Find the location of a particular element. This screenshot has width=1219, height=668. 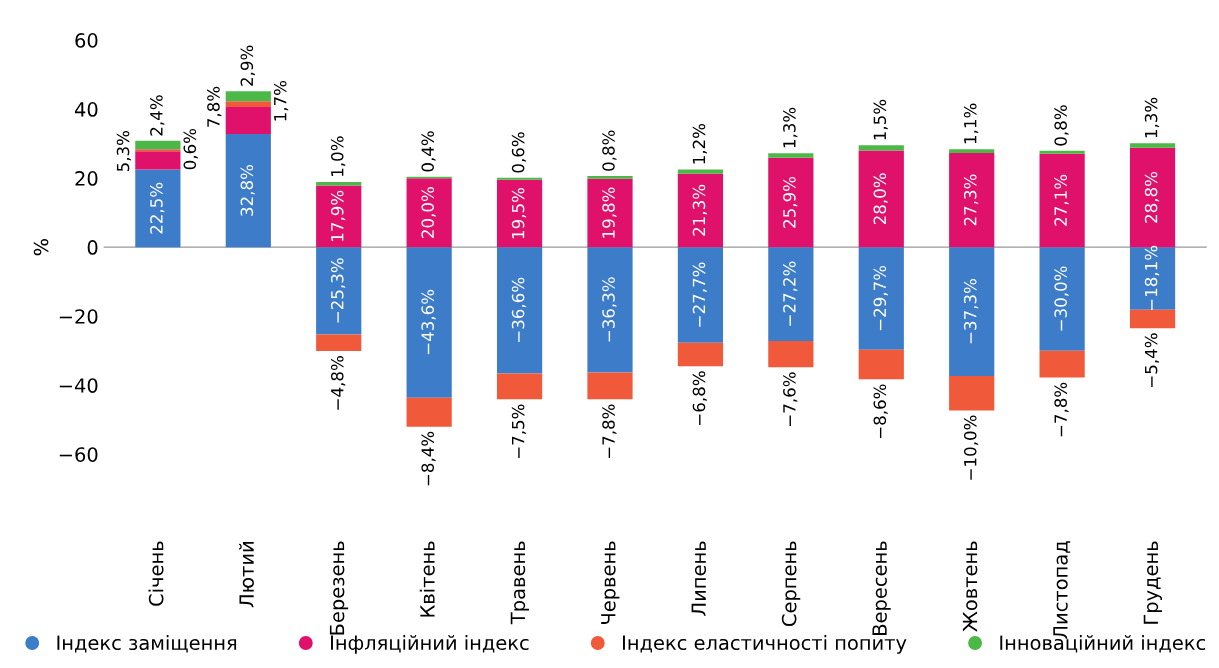

y-tick-label: −20 is located at coordinates (78, 316).